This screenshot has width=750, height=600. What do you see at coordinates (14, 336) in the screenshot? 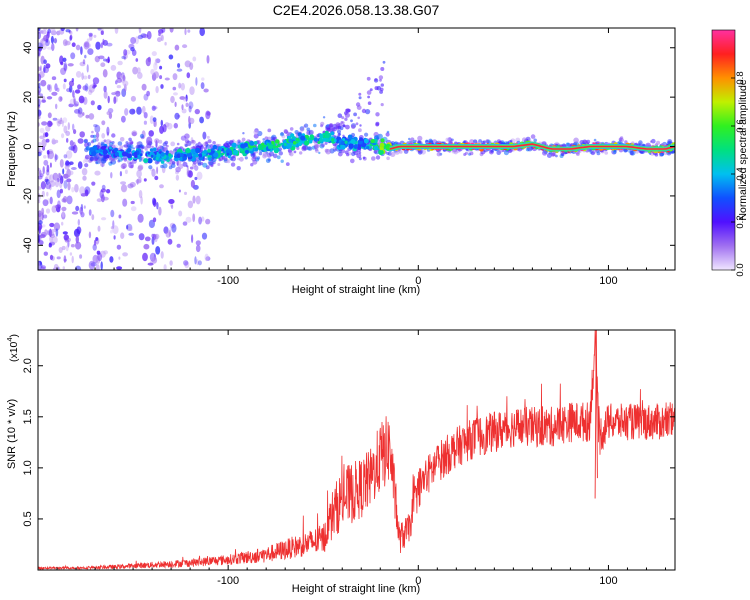
I see `snr-multiplier-close: )` at bounding box center [14, 336].